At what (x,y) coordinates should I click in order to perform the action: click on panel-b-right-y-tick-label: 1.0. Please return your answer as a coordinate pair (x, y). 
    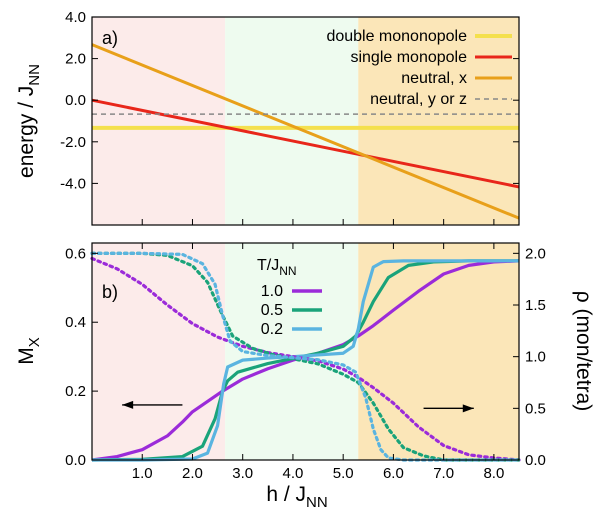
    Looking at the image, I should click on (535, 357).